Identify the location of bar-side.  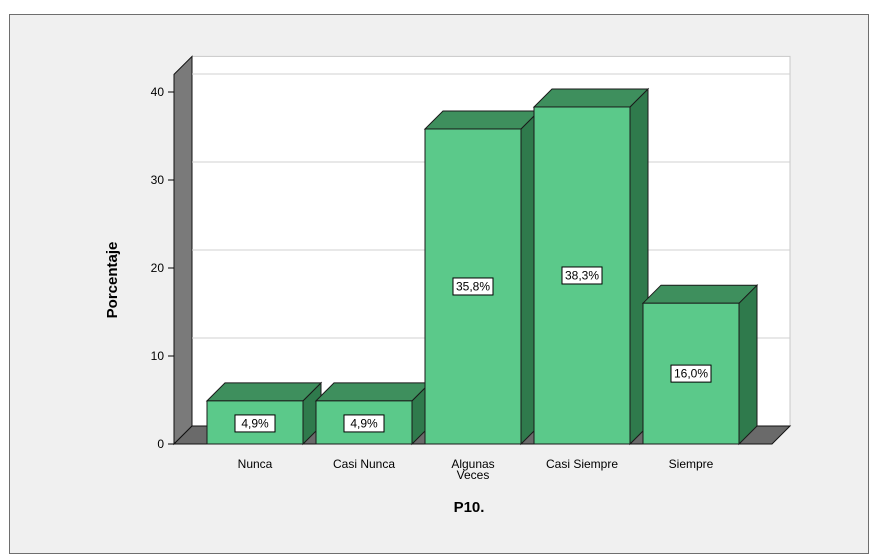
(748, 364).